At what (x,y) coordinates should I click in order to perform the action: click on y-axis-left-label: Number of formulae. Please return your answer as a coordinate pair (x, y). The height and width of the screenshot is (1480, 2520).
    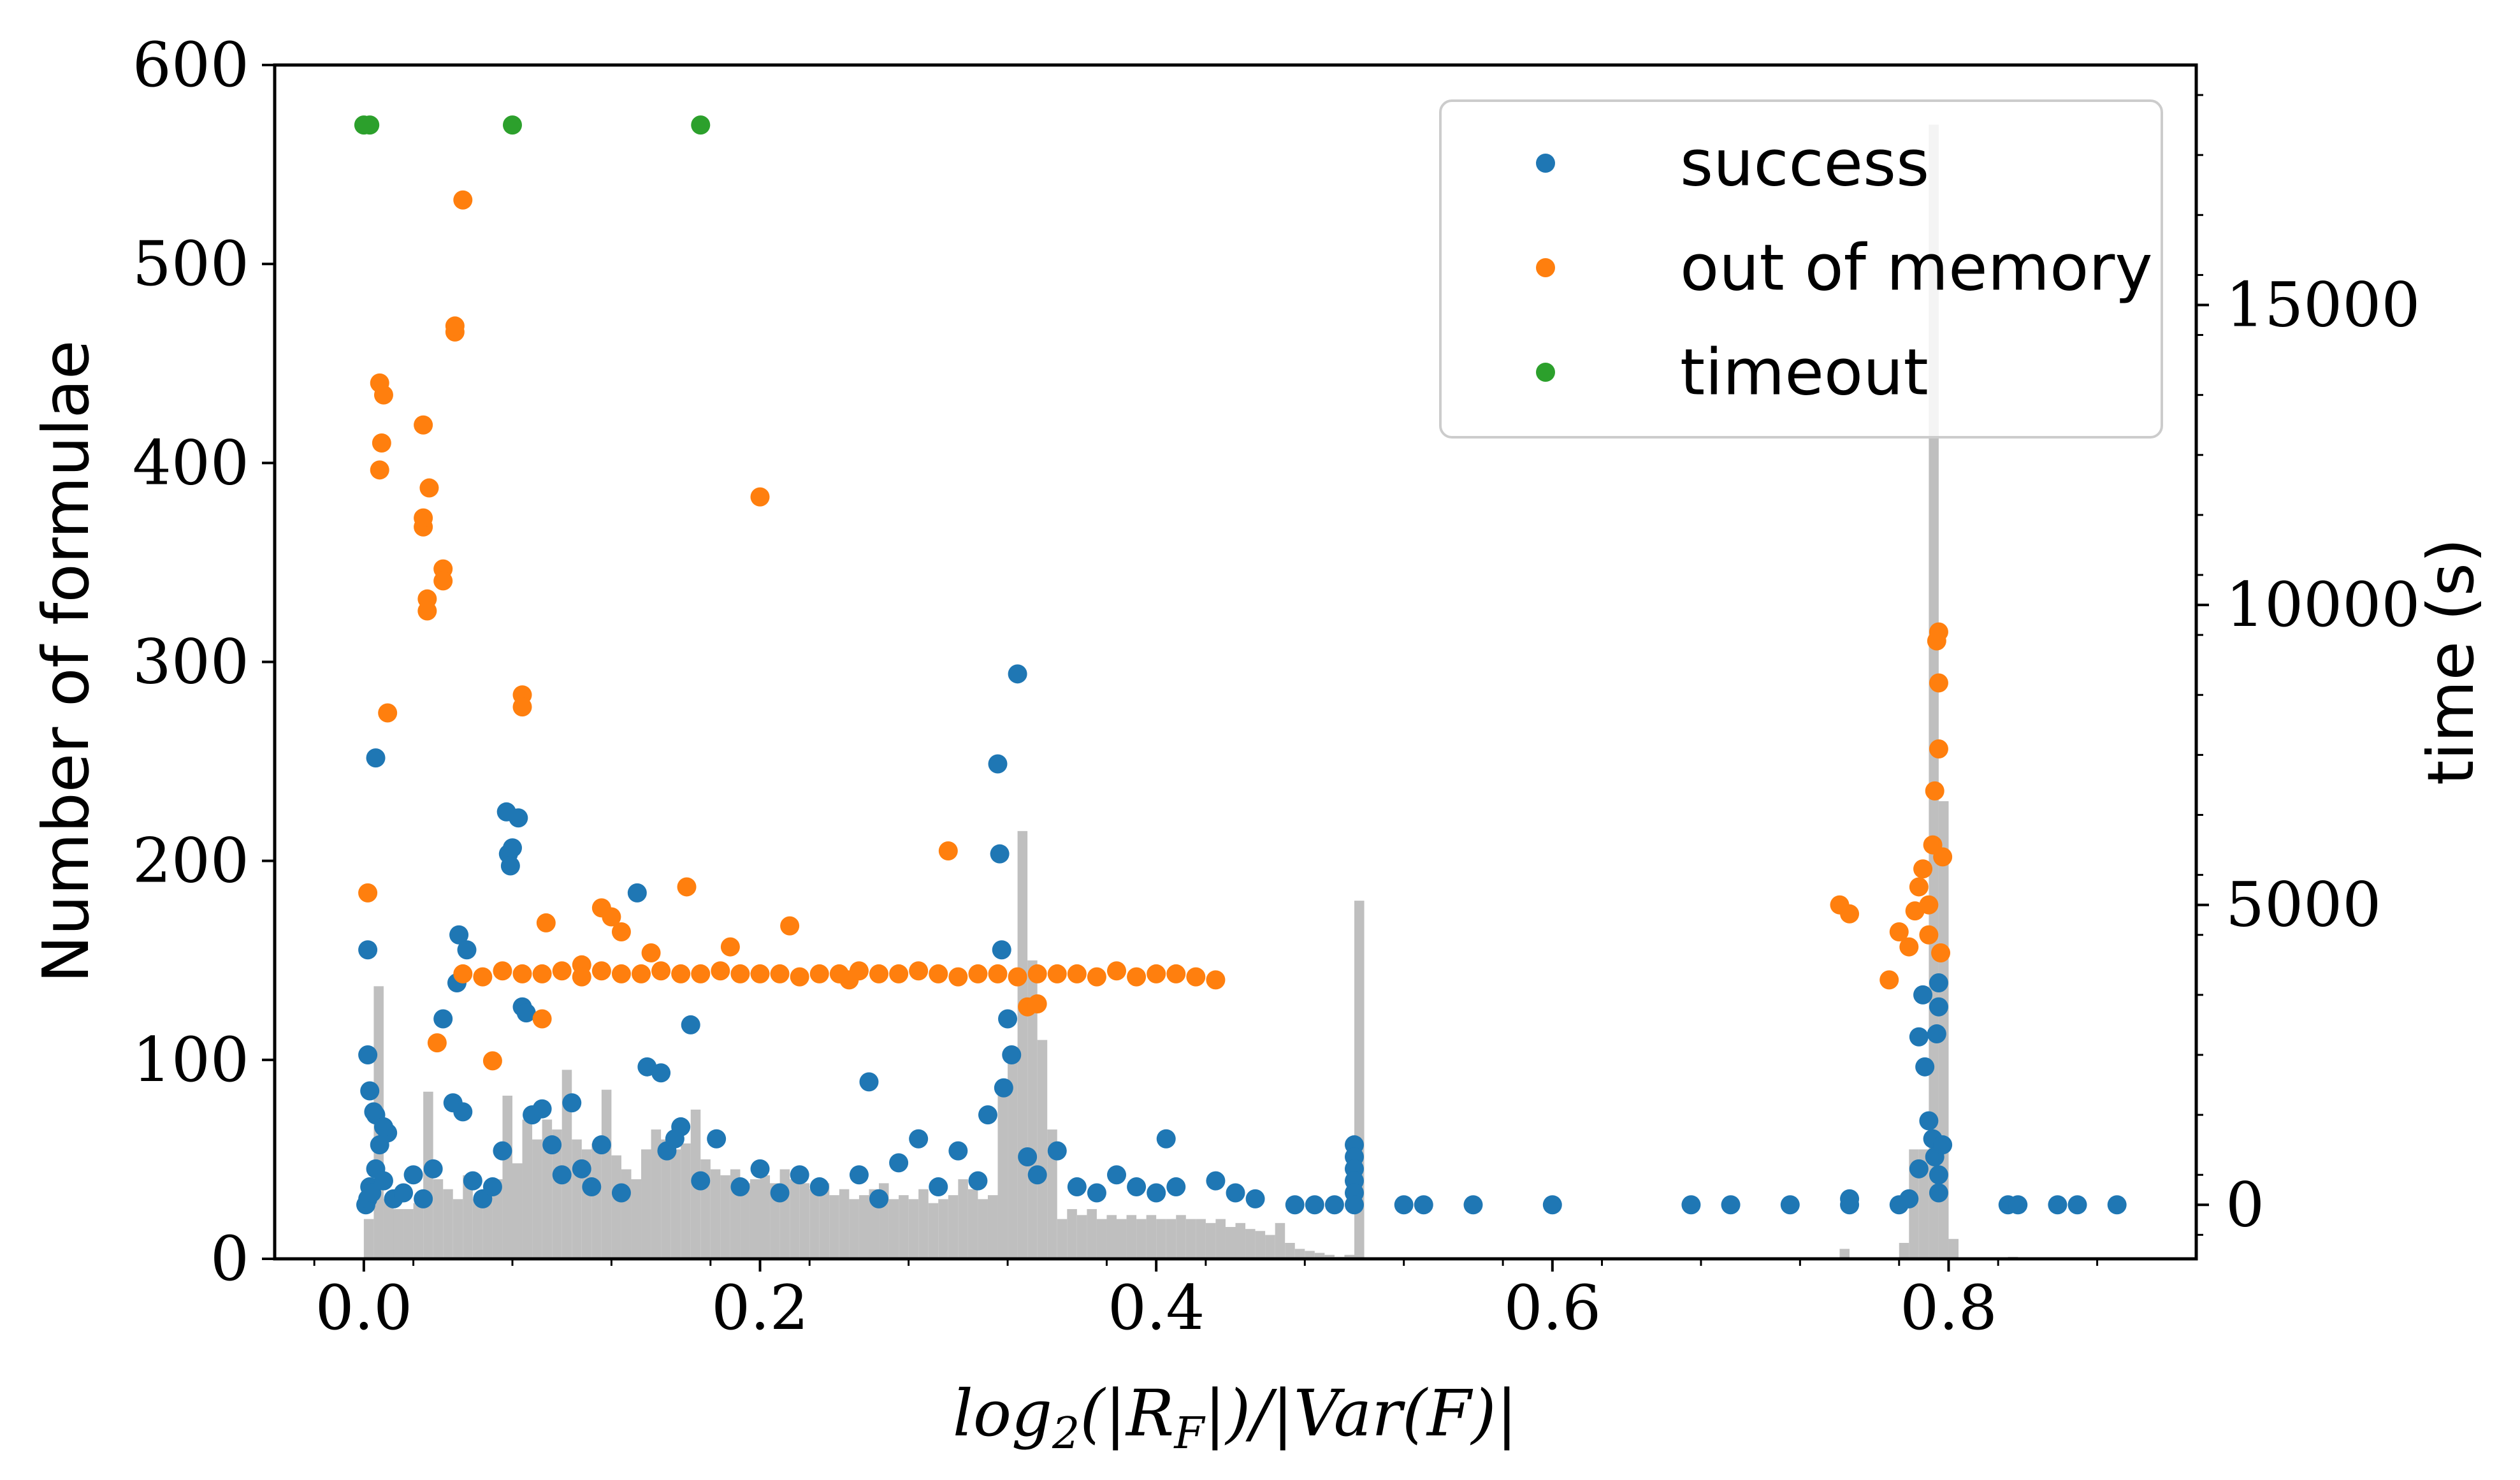
    Looking at the image, I should click on (66, 662).